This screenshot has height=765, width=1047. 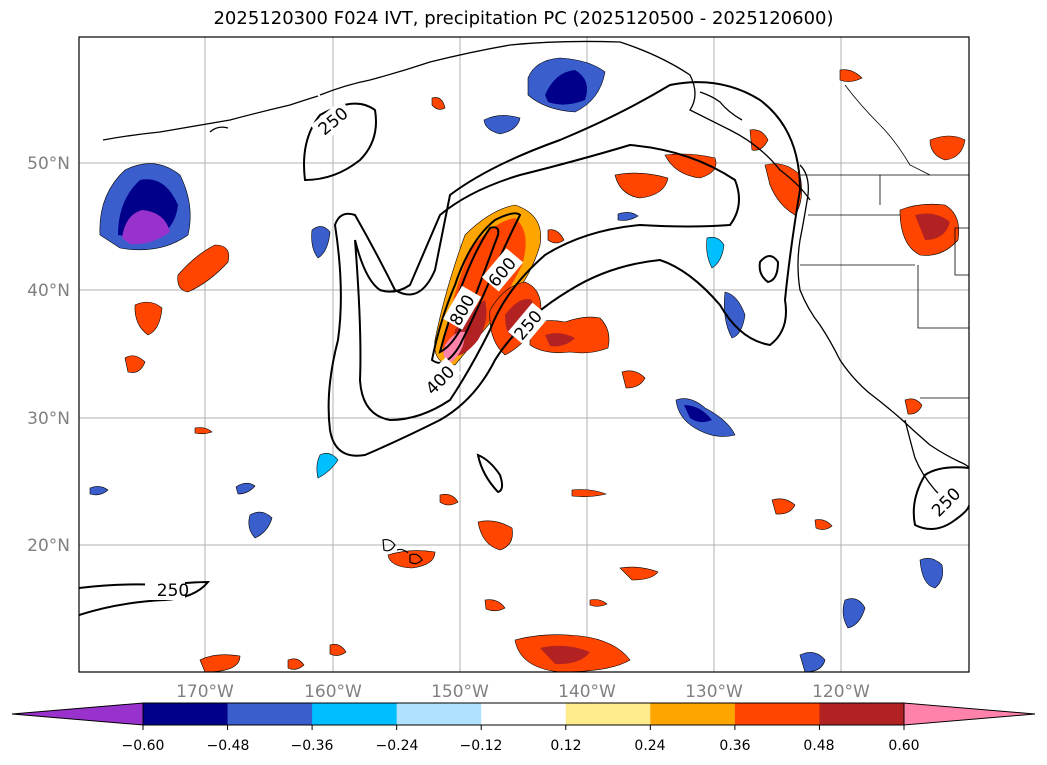 What do you see at coordinates (402, 551) in the screenshot?
I see `hawaii-islands` at bounding box center [402, 551].